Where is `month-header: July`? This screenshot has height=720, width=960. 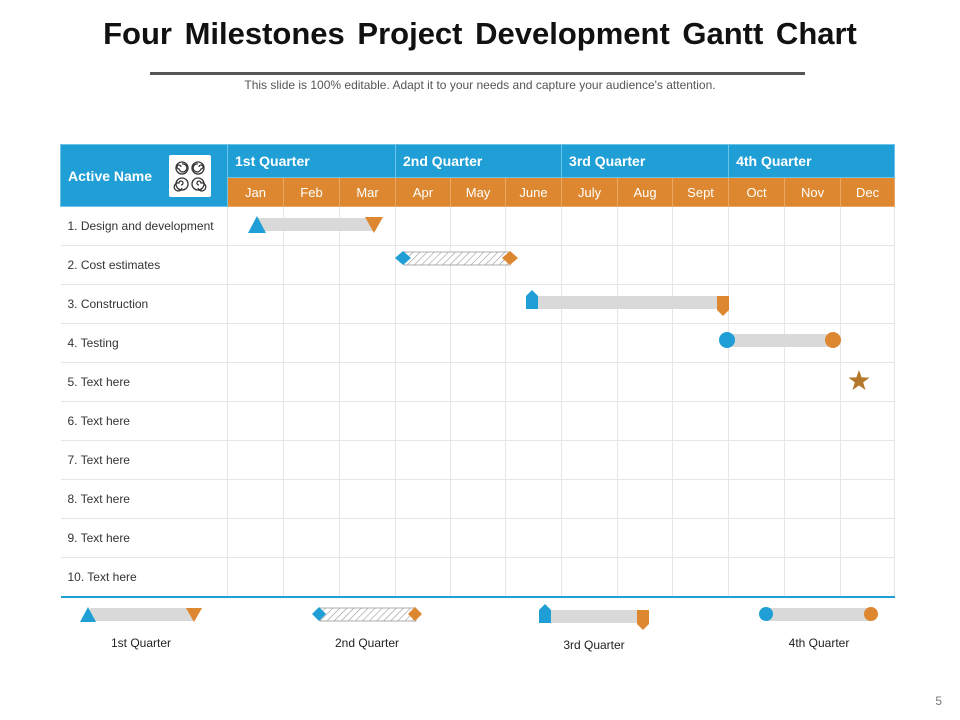 month-header: July is located at coordinates (590, 192).